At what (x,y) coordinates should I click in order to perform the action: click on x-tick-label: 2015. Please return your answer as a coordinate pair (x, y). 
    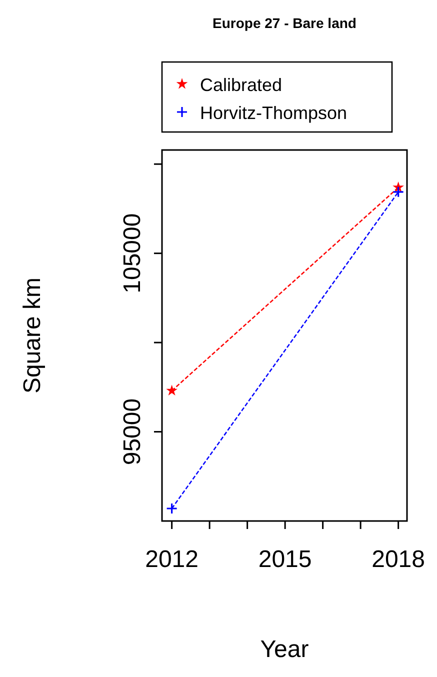
    Looking at the image, I should click on (285, 559).